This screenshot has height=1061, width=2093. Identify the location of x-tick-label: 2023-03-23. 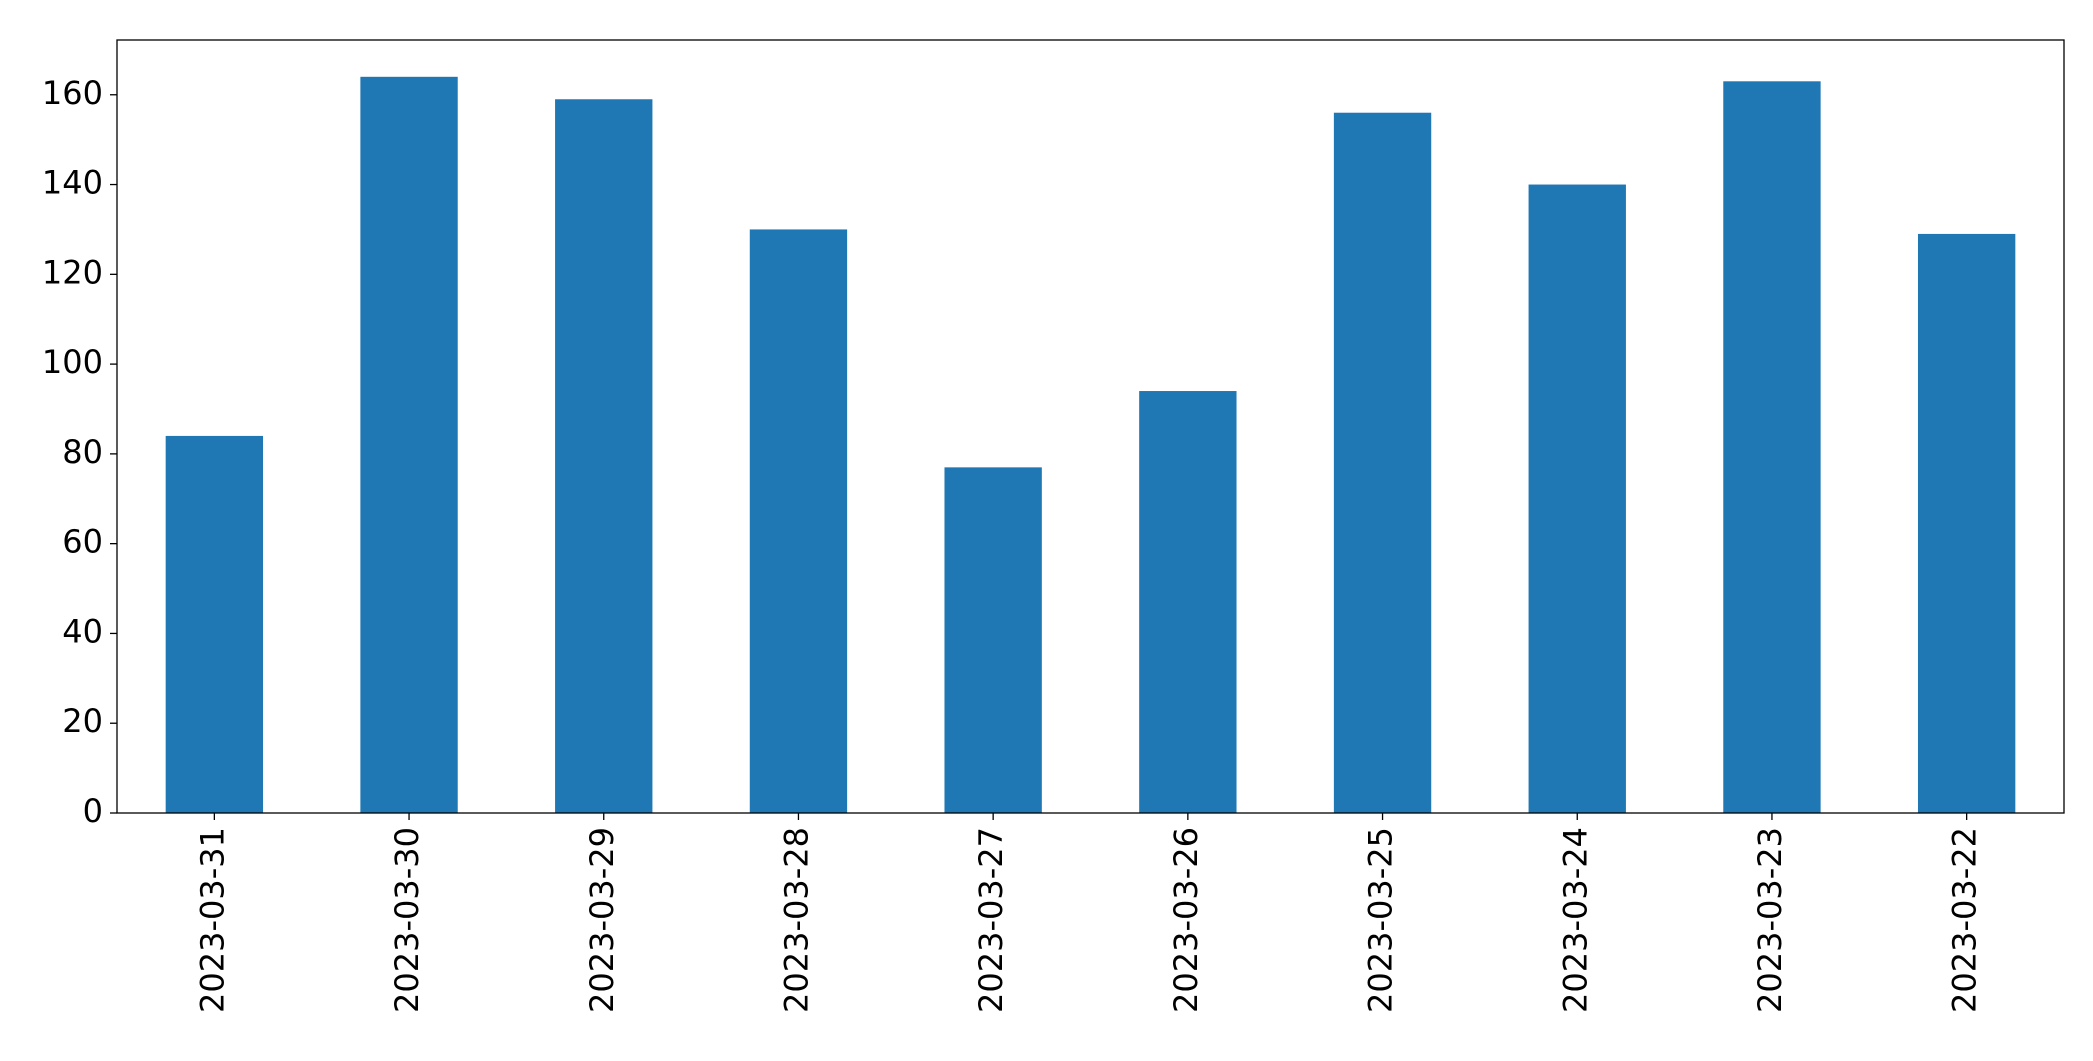
(1770, 920).